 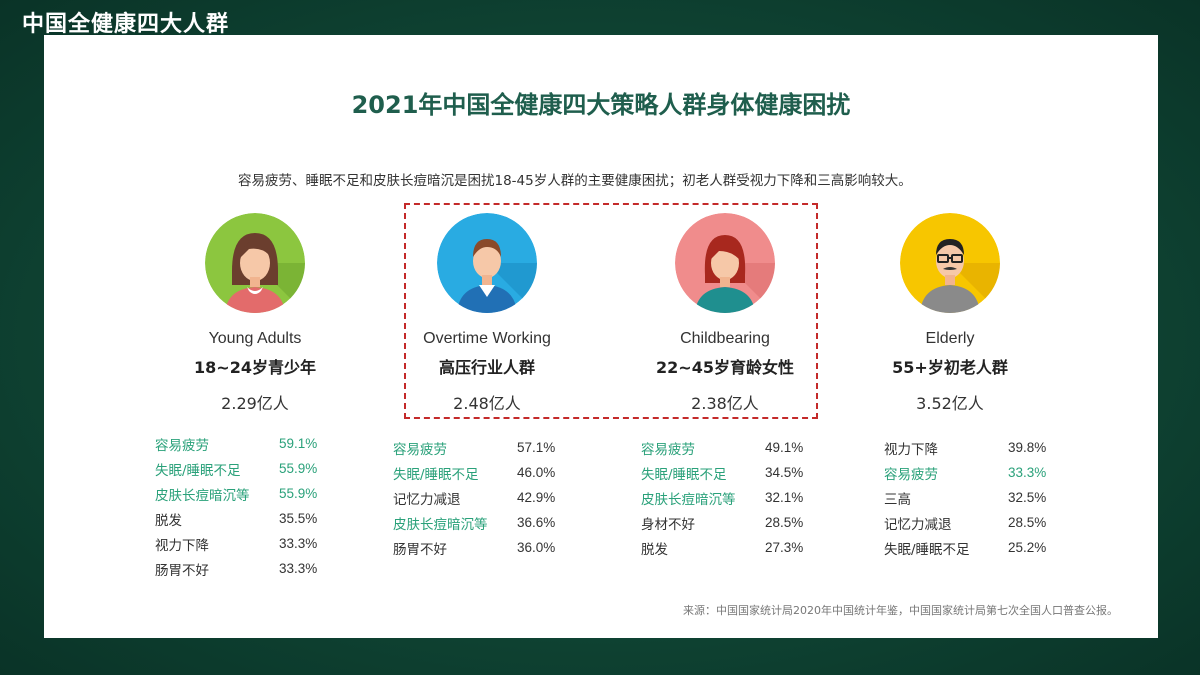 I want to click on stat-row: 容易疲劳 49.1%, so click(x=733, y=447).